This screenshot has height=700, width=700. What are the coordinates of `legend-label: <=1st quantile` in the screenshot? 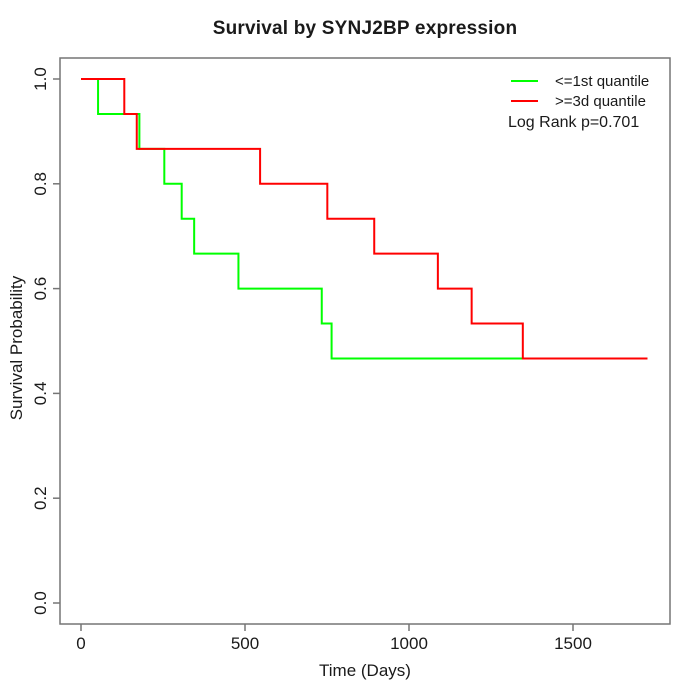 It's located at (602, 81).